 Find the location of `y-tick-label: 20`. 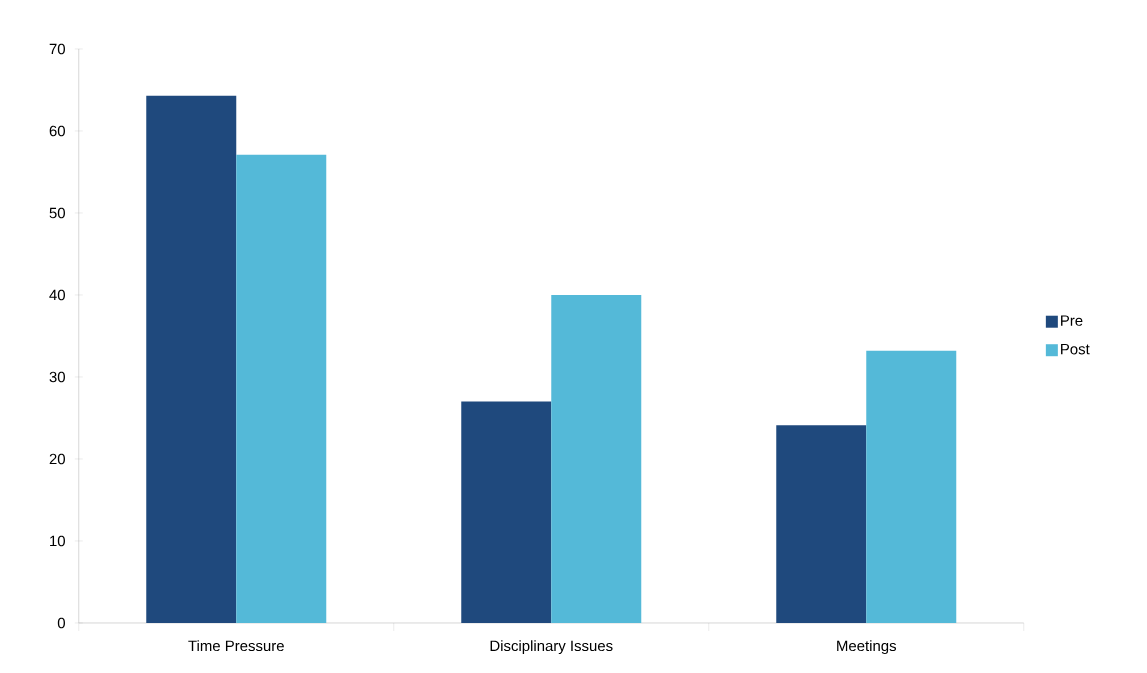

y-tick-label: 20 is located at coordinates (57, 459).